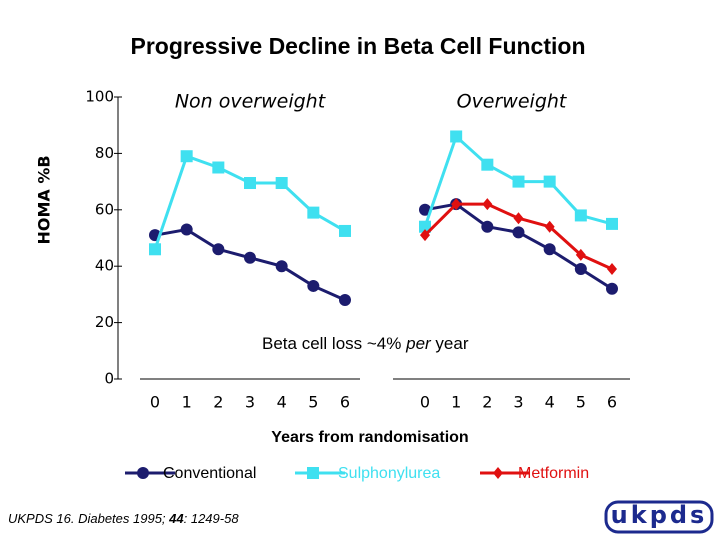 Image resolution: width=720 pixels, height=540 pixels. I want to click on x-axis-label: Years from randomisation, so click(369, 437).